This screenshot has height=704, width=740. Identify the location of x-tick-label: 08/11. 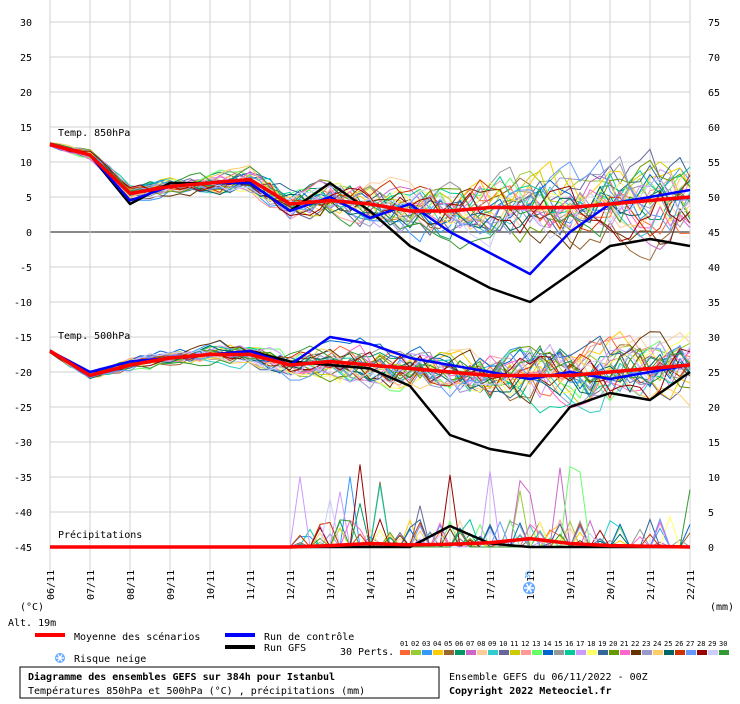
(131, 585).